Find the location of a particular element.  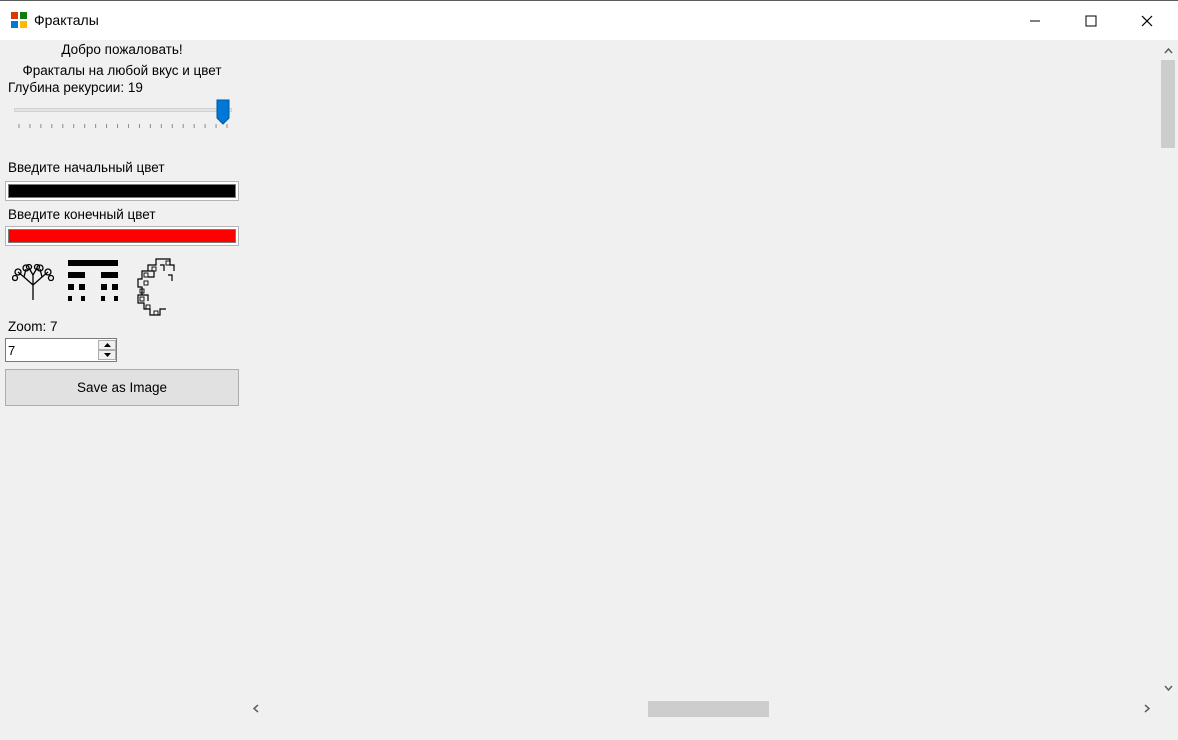

vertical-scroll-thumb is located at coordinates (1168, 104).